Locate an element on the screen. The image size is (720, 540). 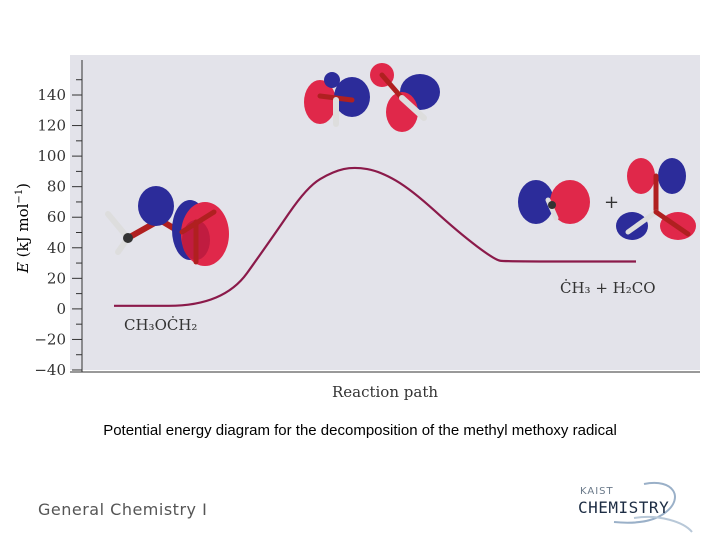
plus-sign: + is located at coordinates (611, 202).